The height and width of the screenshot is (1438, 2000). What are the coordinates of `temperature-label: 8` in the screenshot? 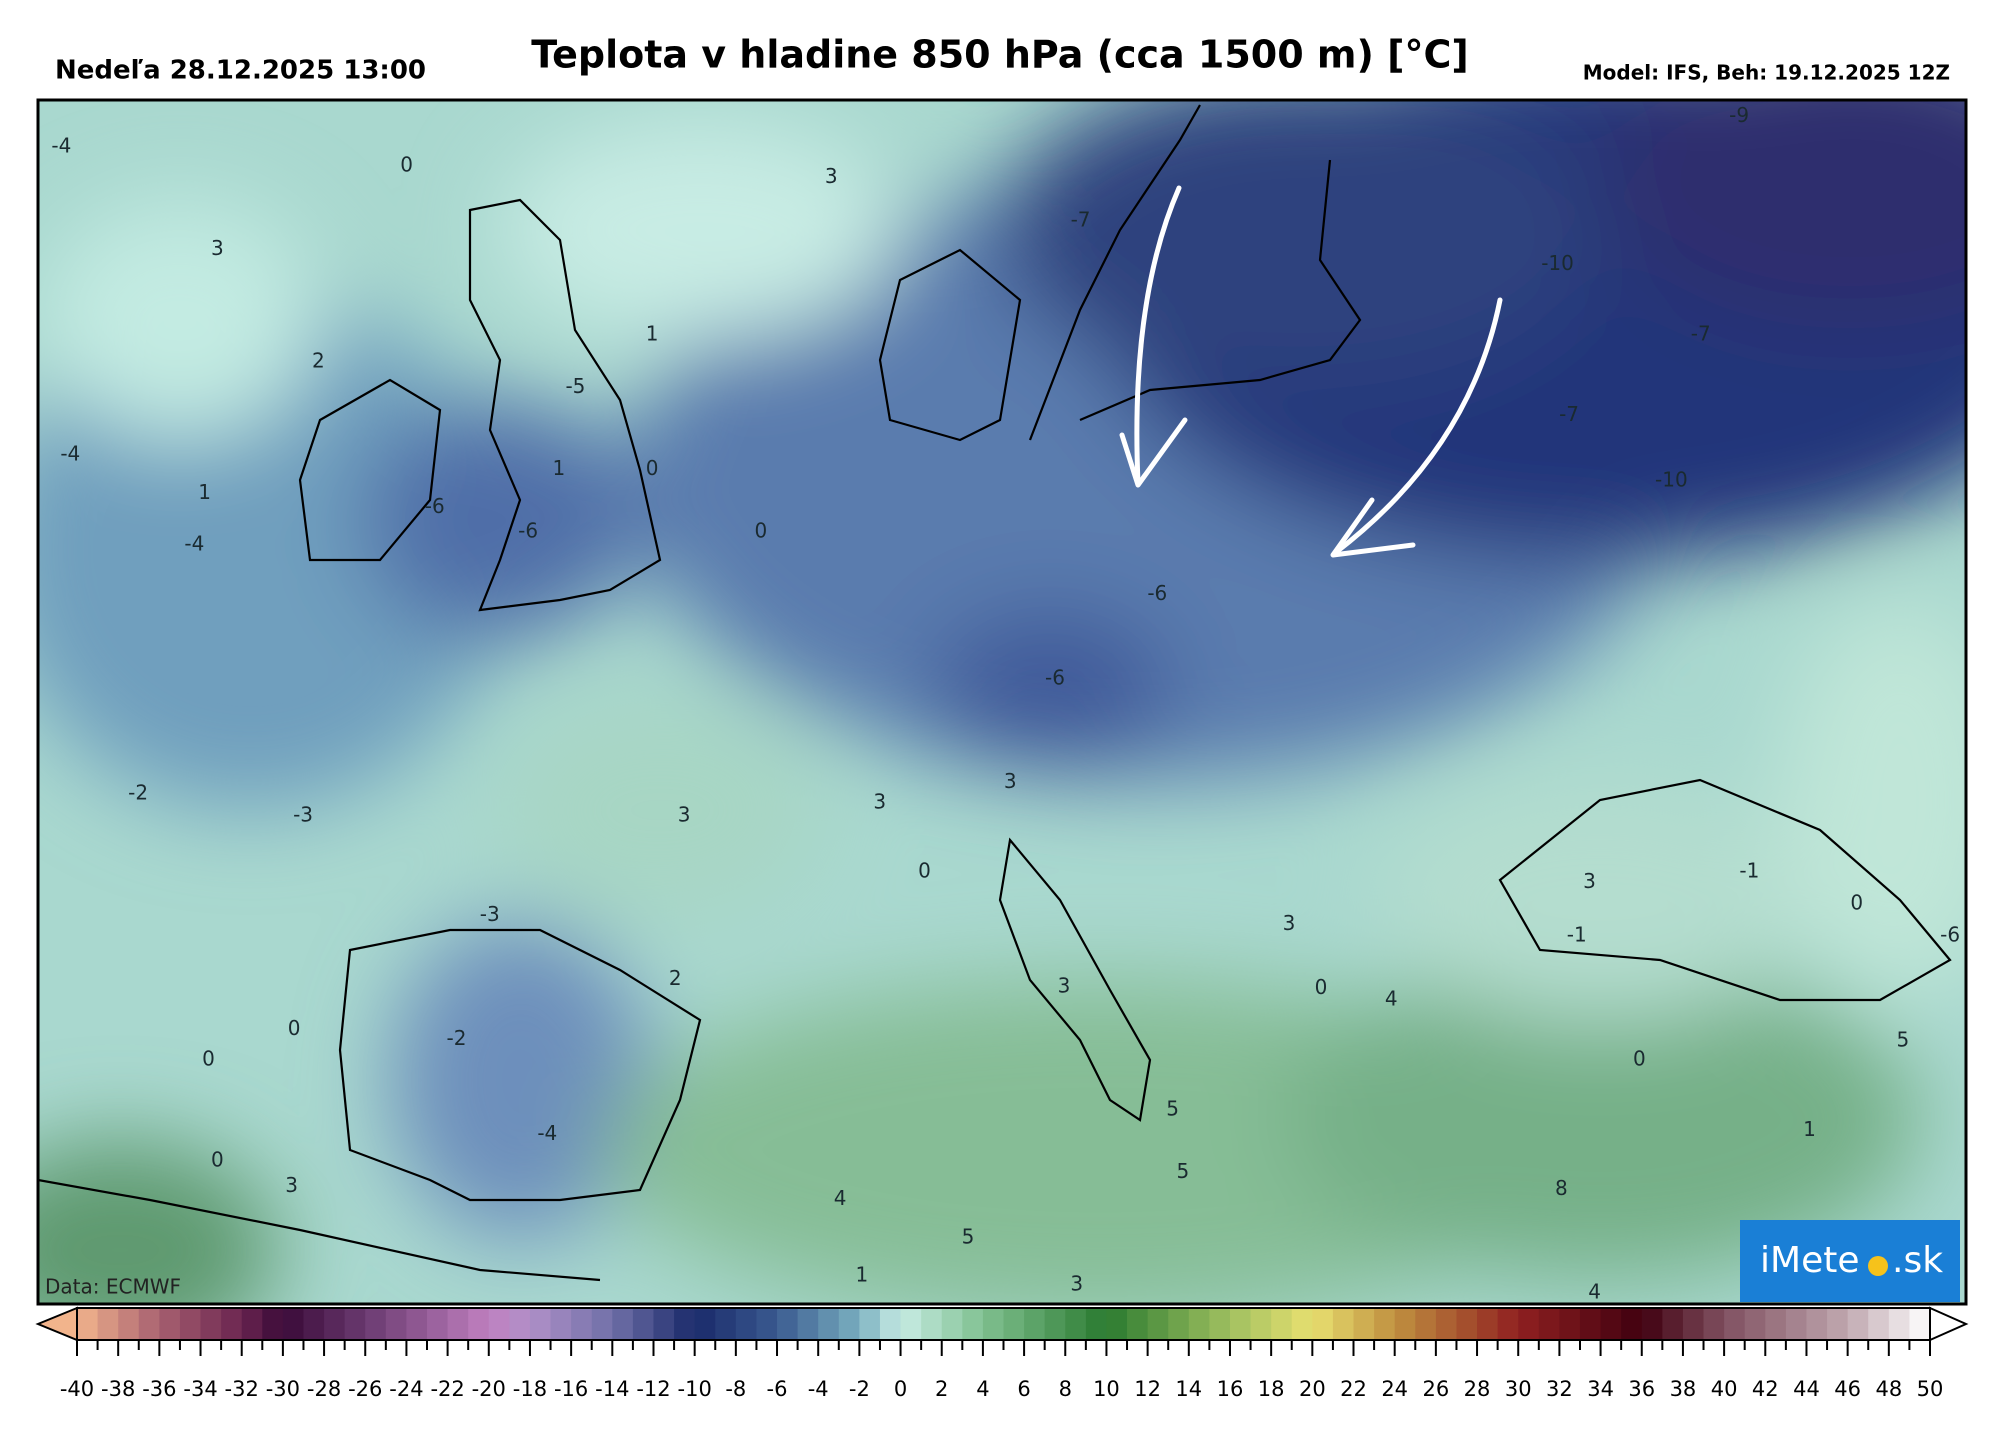 It's located at (1561, 1188).